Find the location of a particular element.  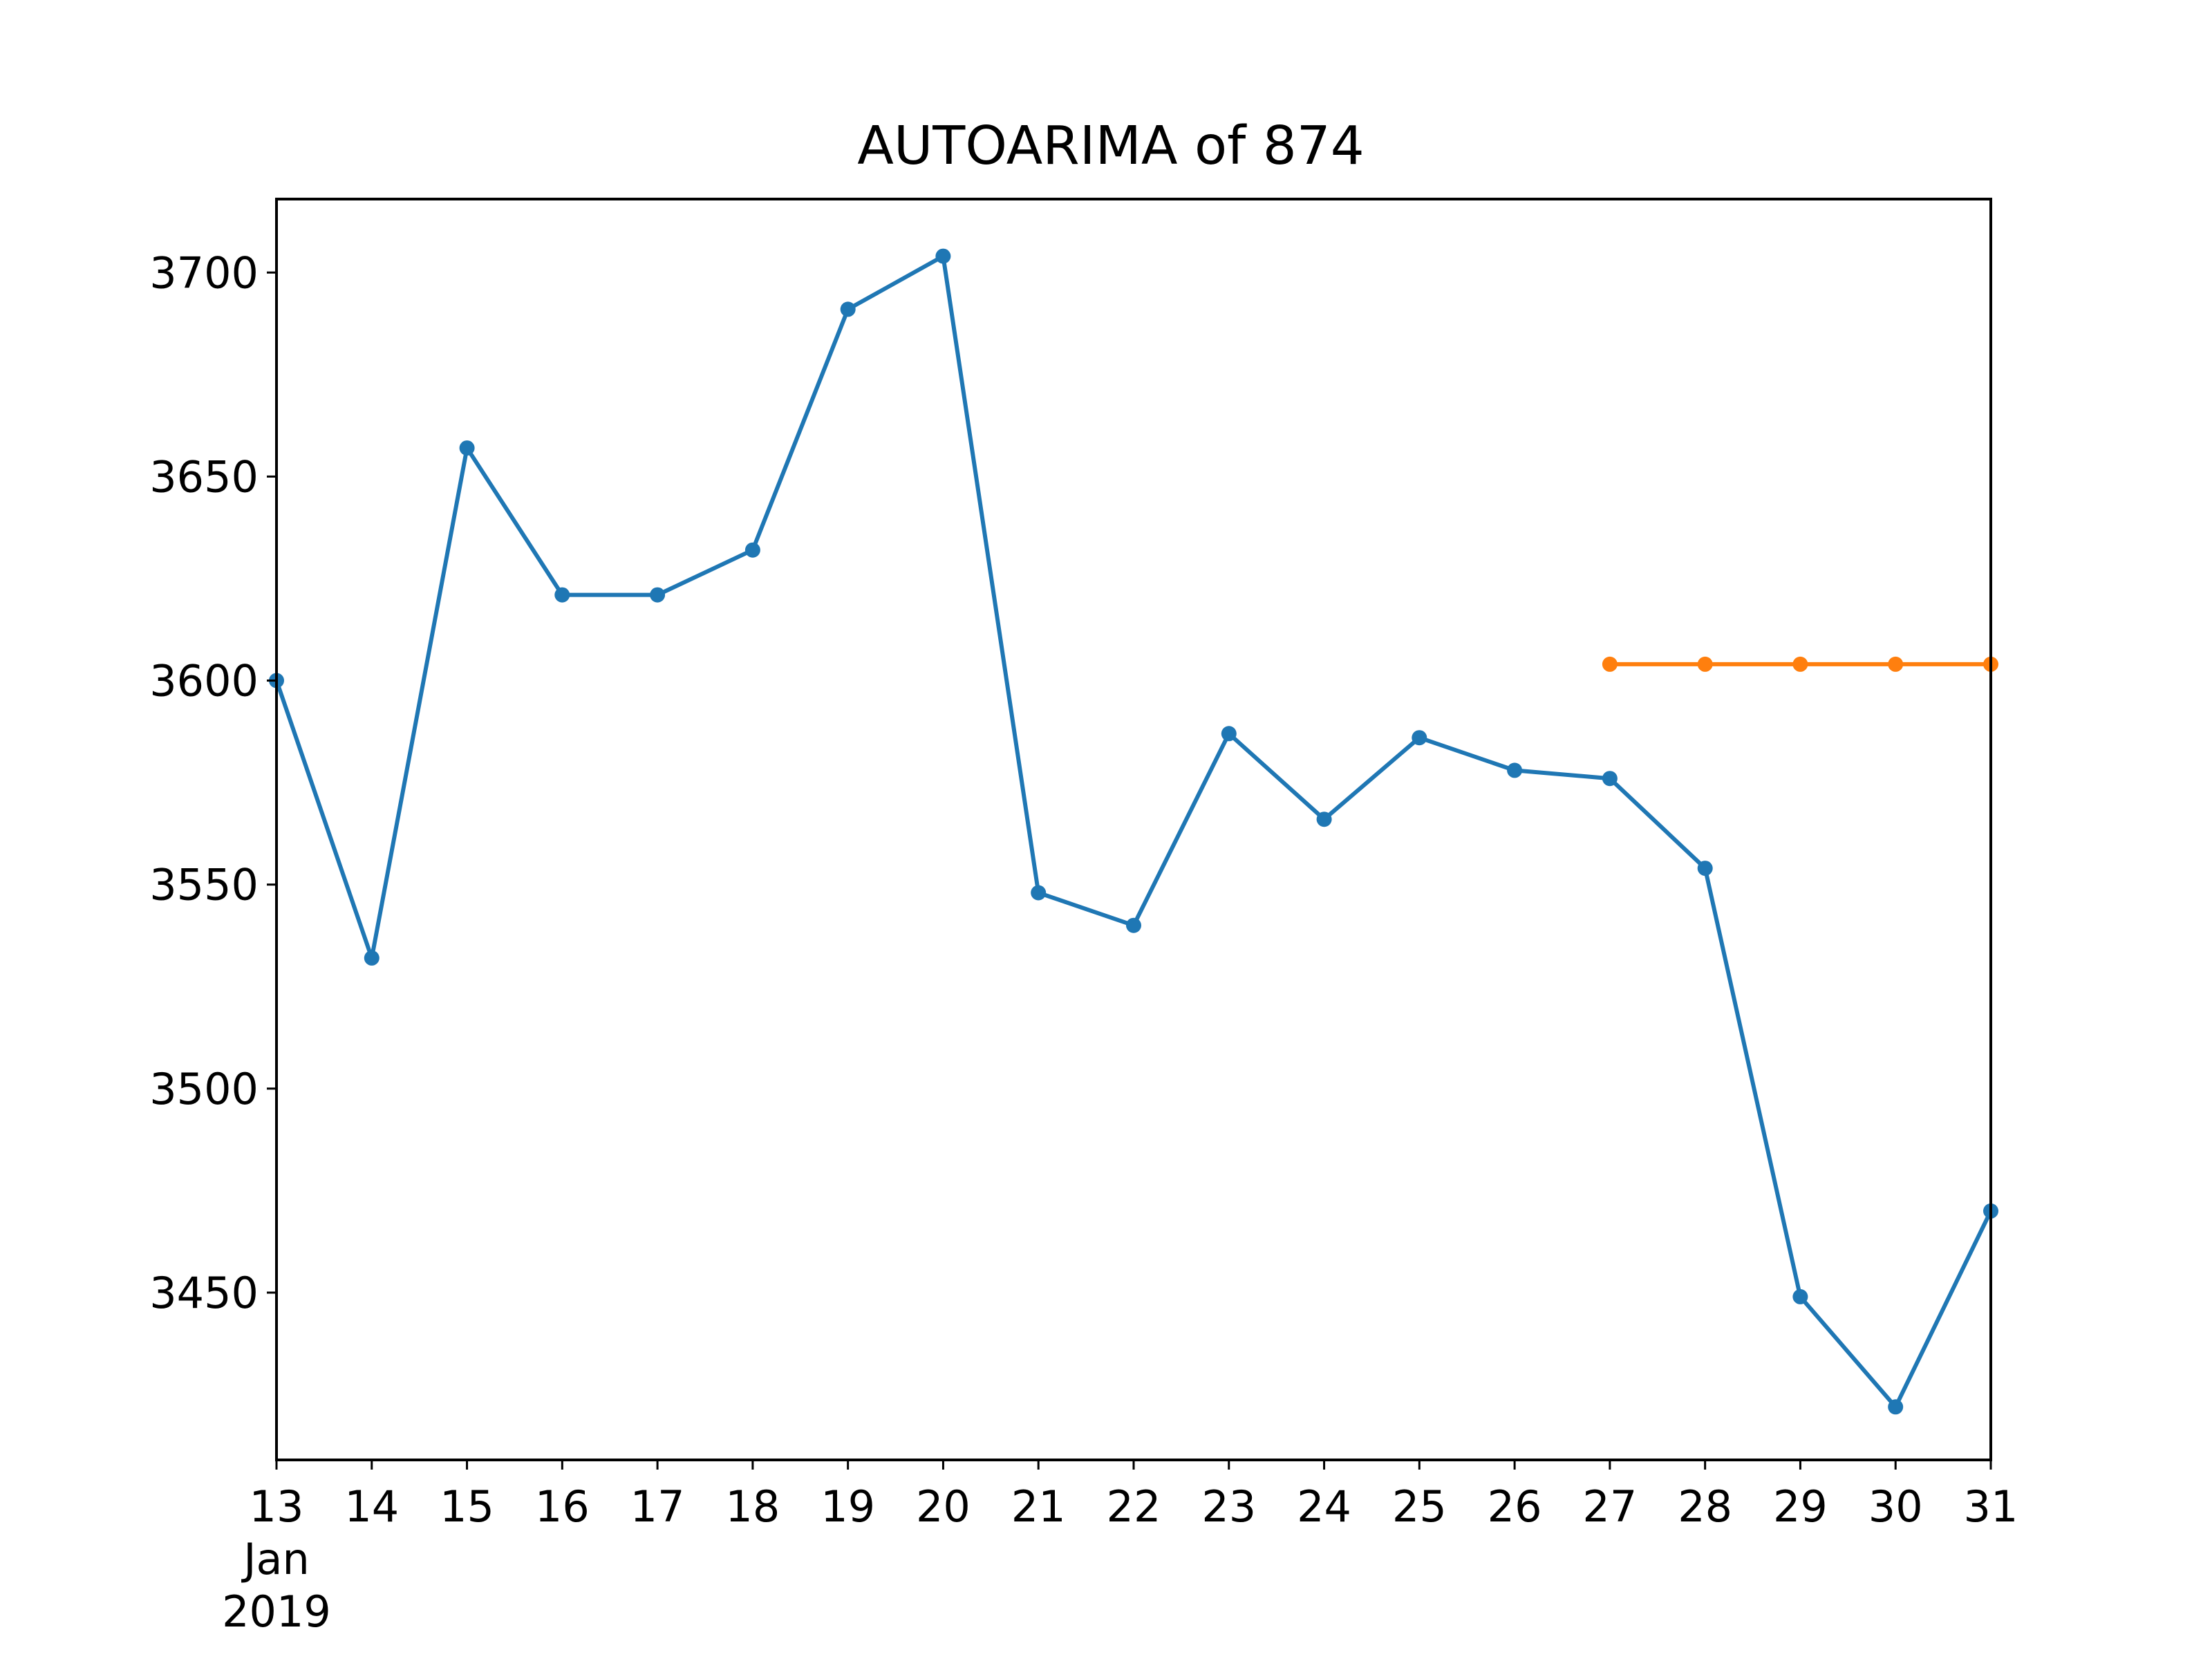

x-tick-label: 28 is located at coordinates (1705, 1507).